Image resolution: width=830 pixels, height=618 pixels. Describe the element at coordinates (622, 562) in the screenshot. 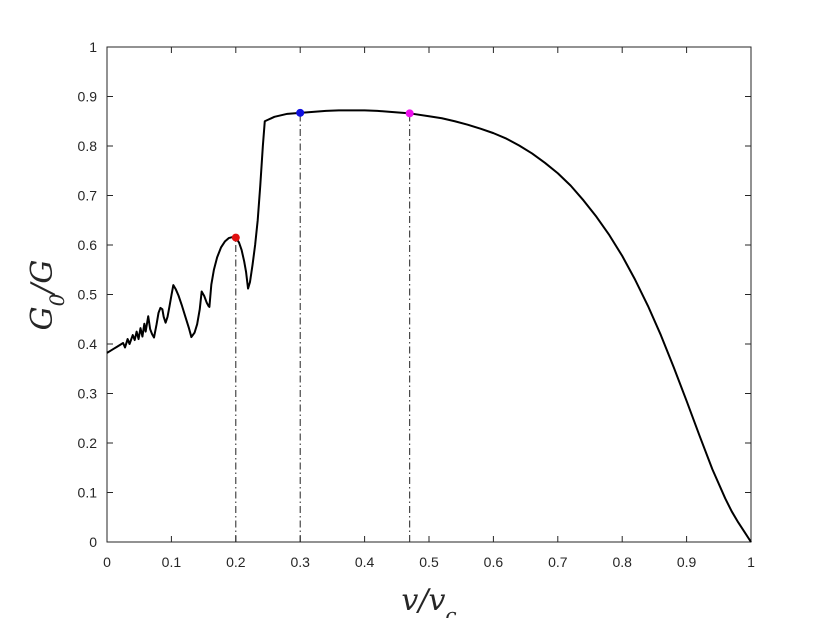

I see `x-tick-label: 0.8` at that location.